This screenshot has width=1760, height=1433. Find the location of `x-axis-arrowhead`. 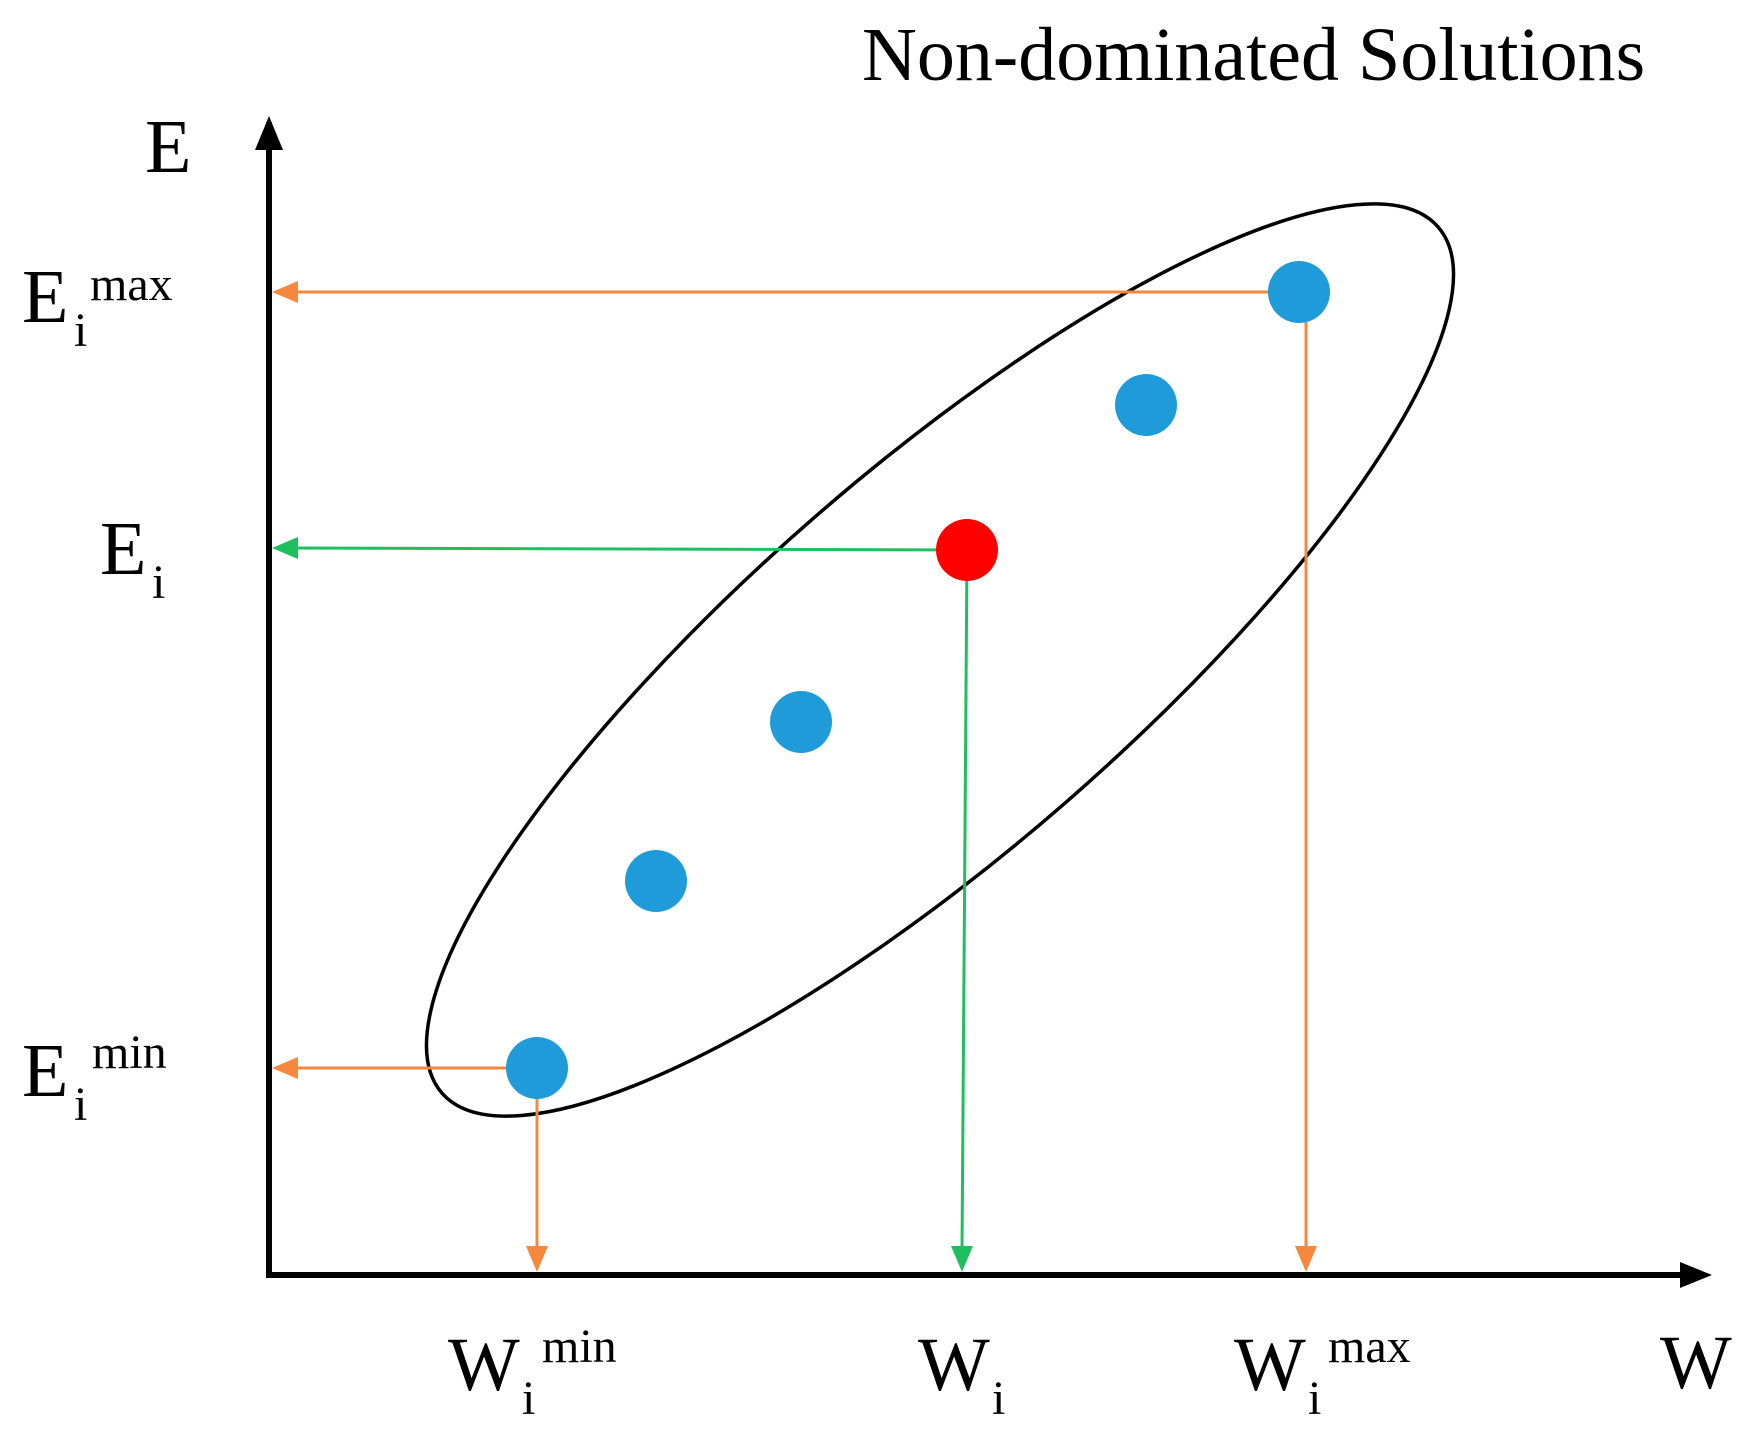

x-axis-arrowhead is located at coordinates (1696, 1275).